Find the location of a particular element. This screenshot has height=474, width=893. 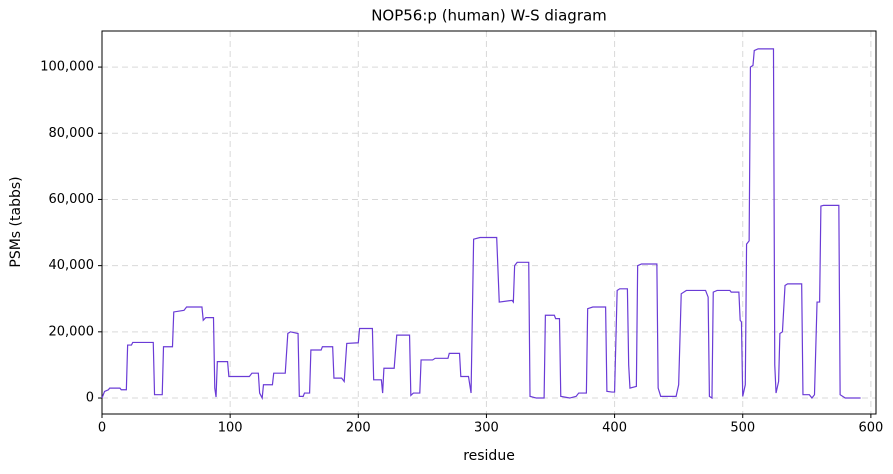

x-tick-label: 400 is located at coordinates (614, 428).